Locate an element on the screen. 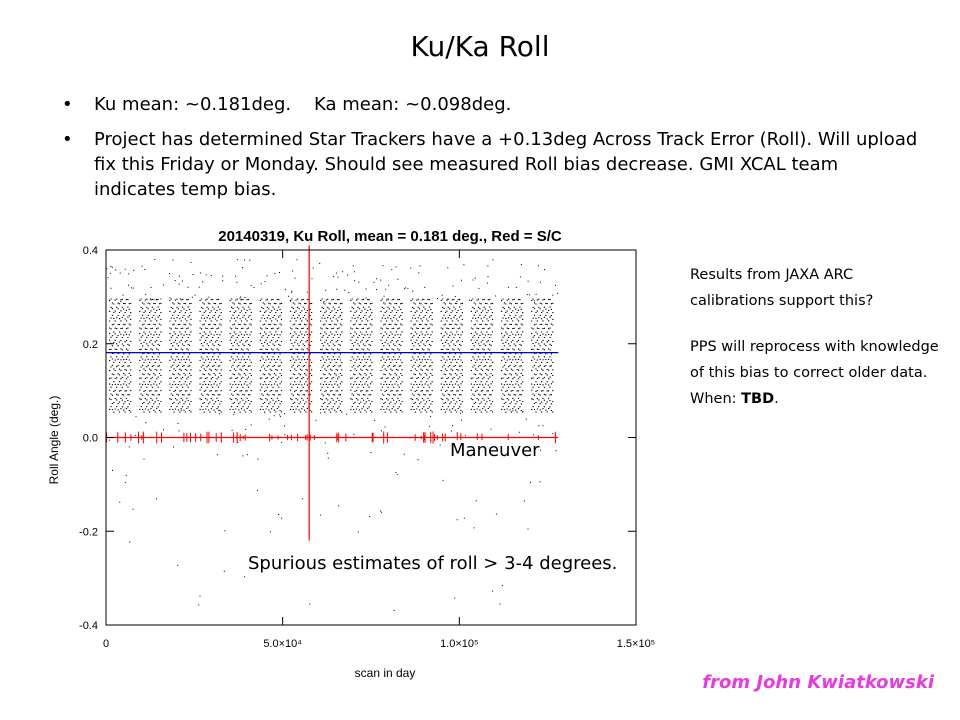  y-tick-label: -0.2 is located at coordinates (88, 532).